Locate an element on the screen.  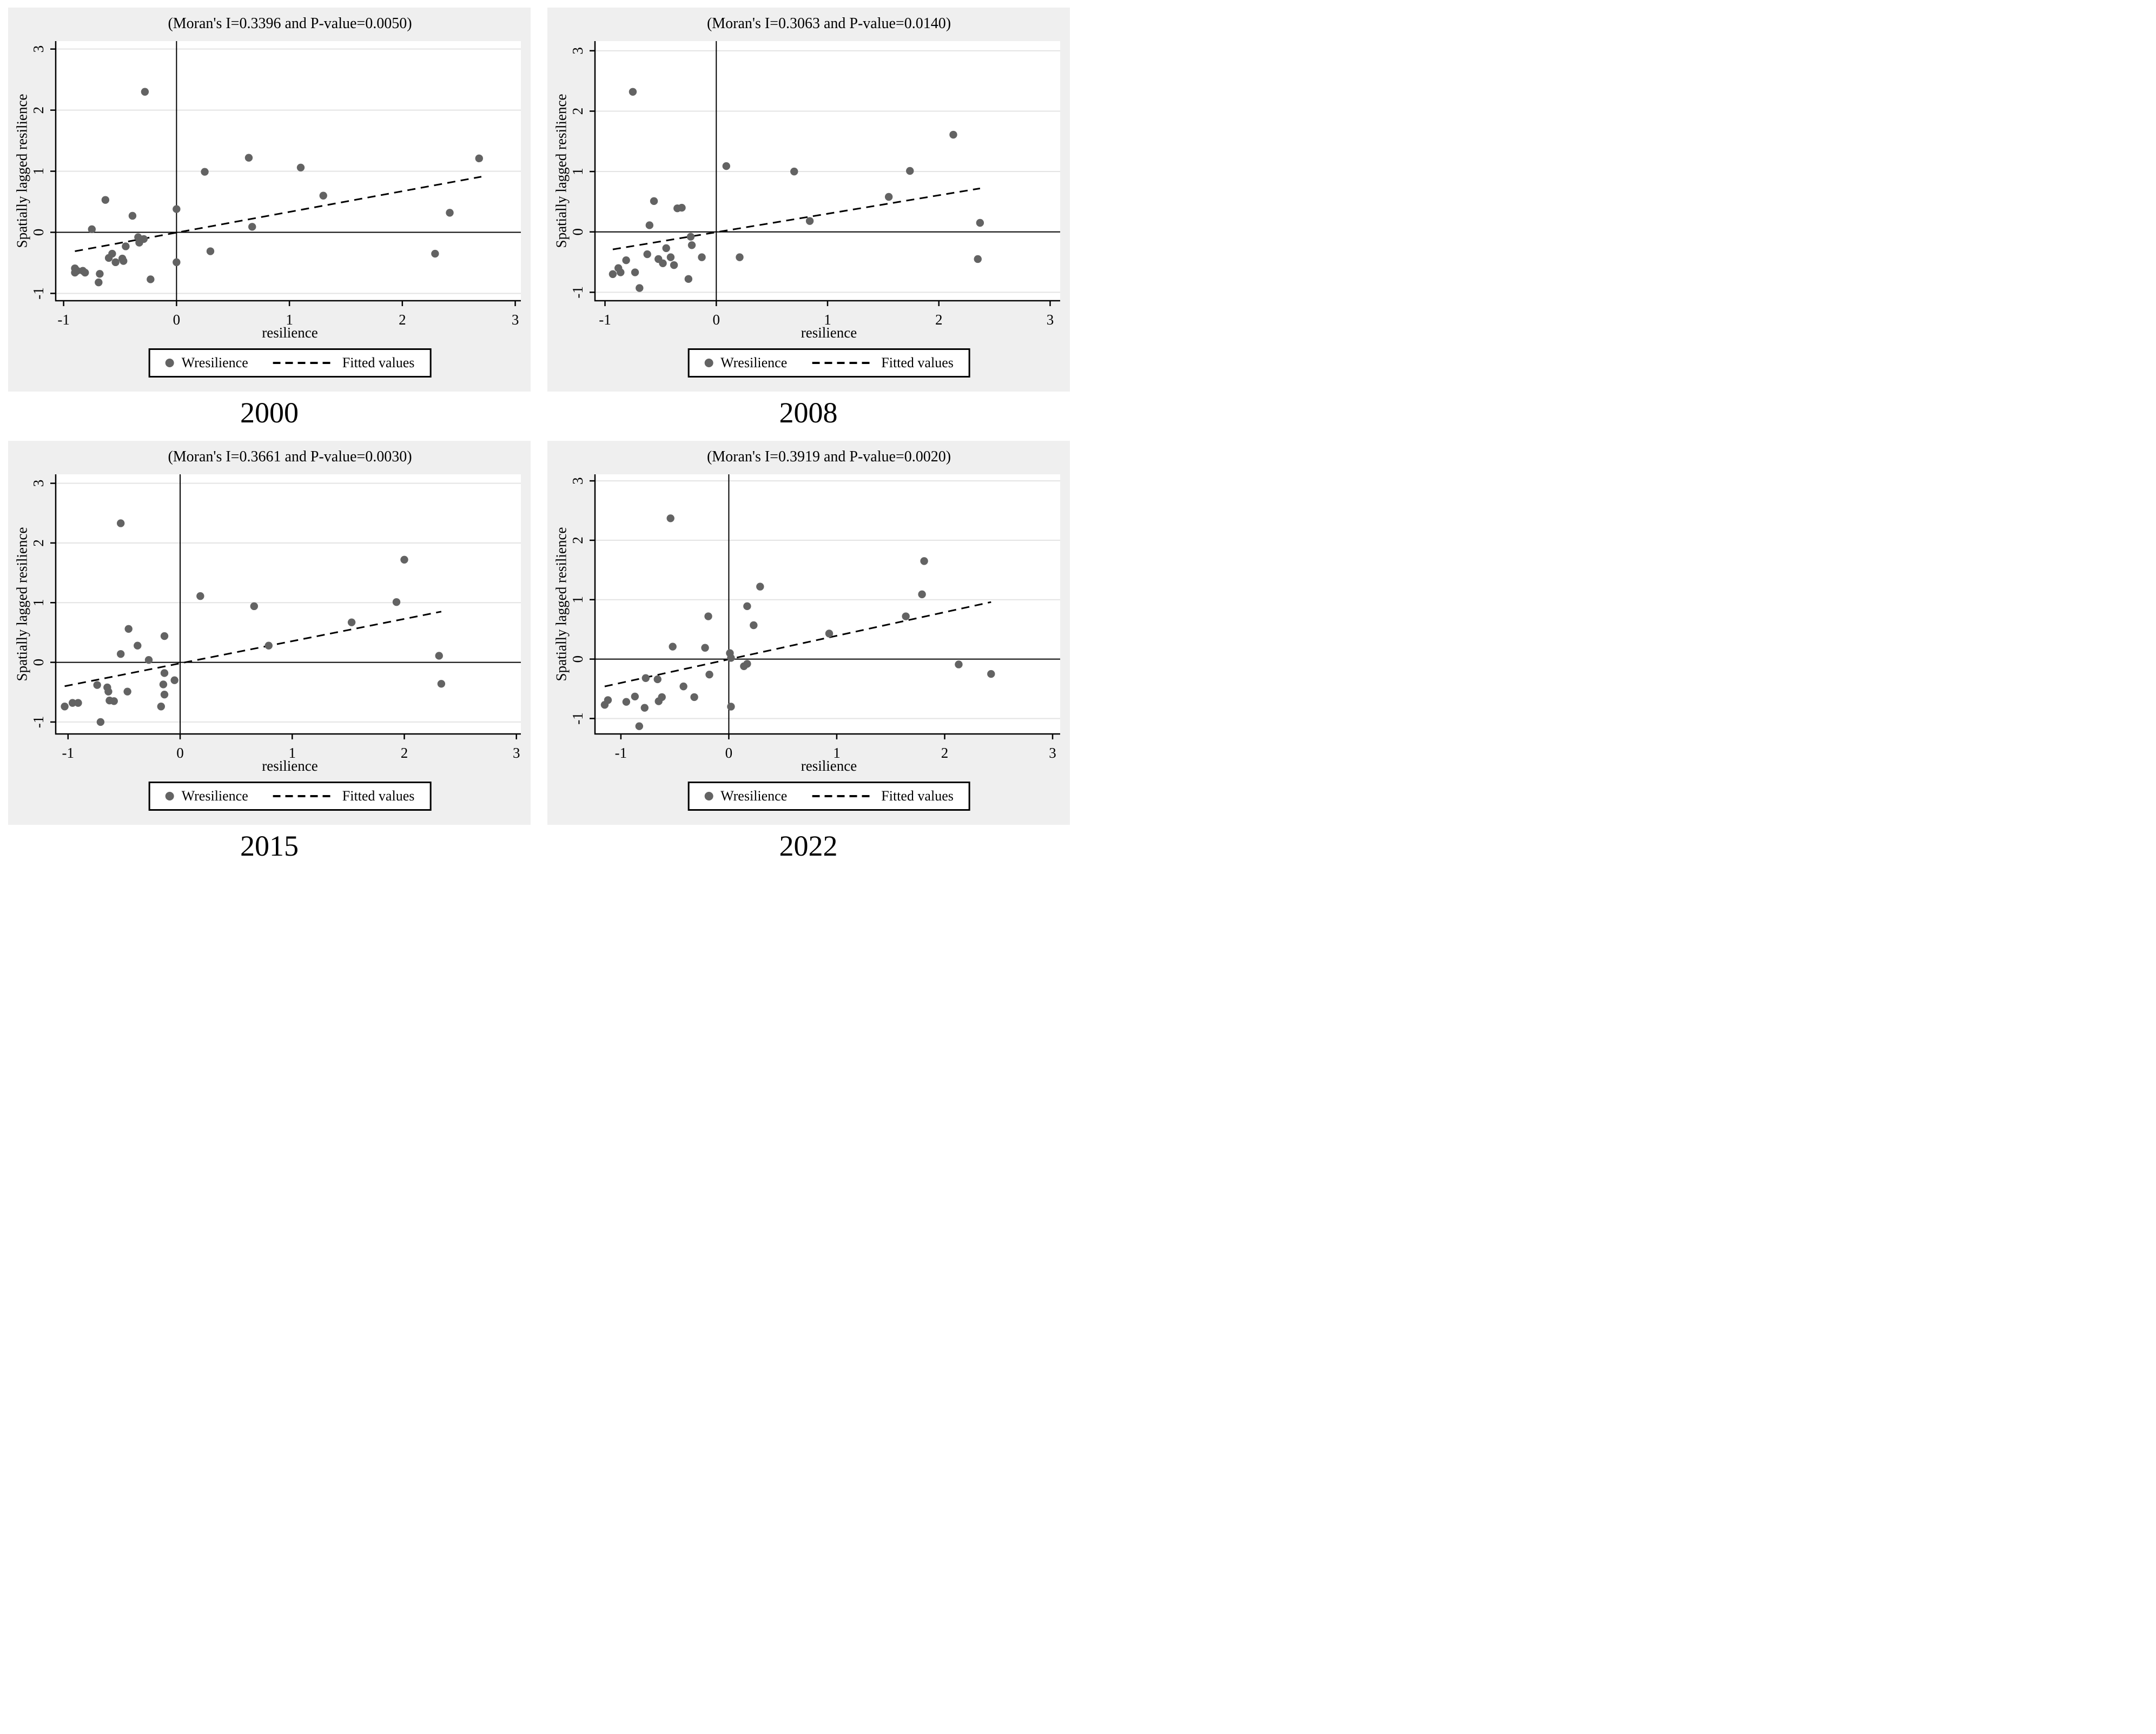
year-caption: 2000 is located at coordinates (269, 412).